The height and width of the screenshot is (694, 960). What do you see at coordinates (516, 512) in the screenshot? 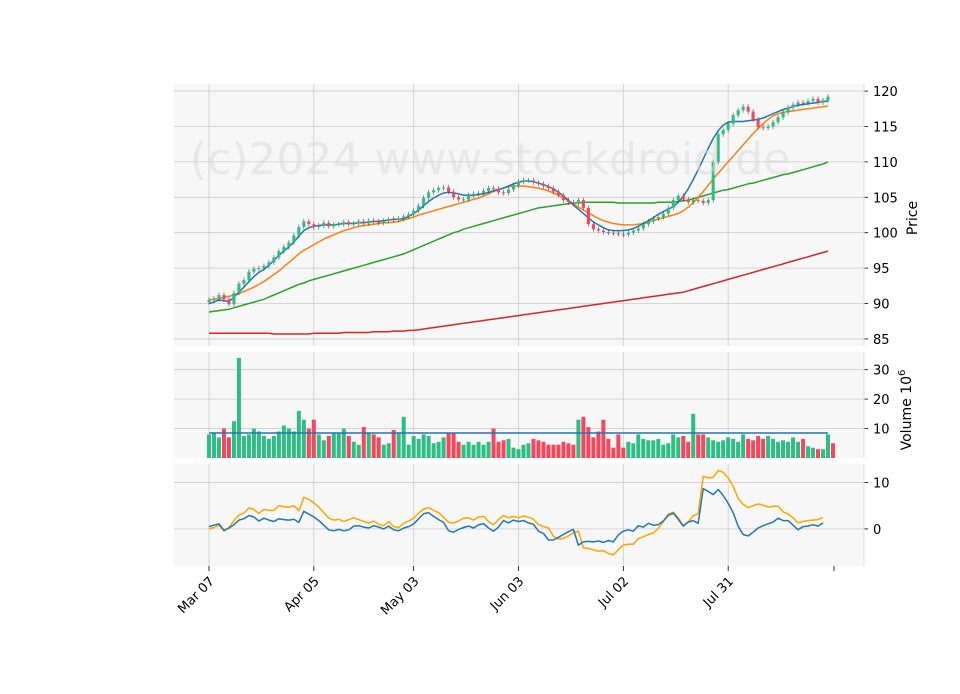
I see `indicator-line-orange` at bounding box center [516, 512].